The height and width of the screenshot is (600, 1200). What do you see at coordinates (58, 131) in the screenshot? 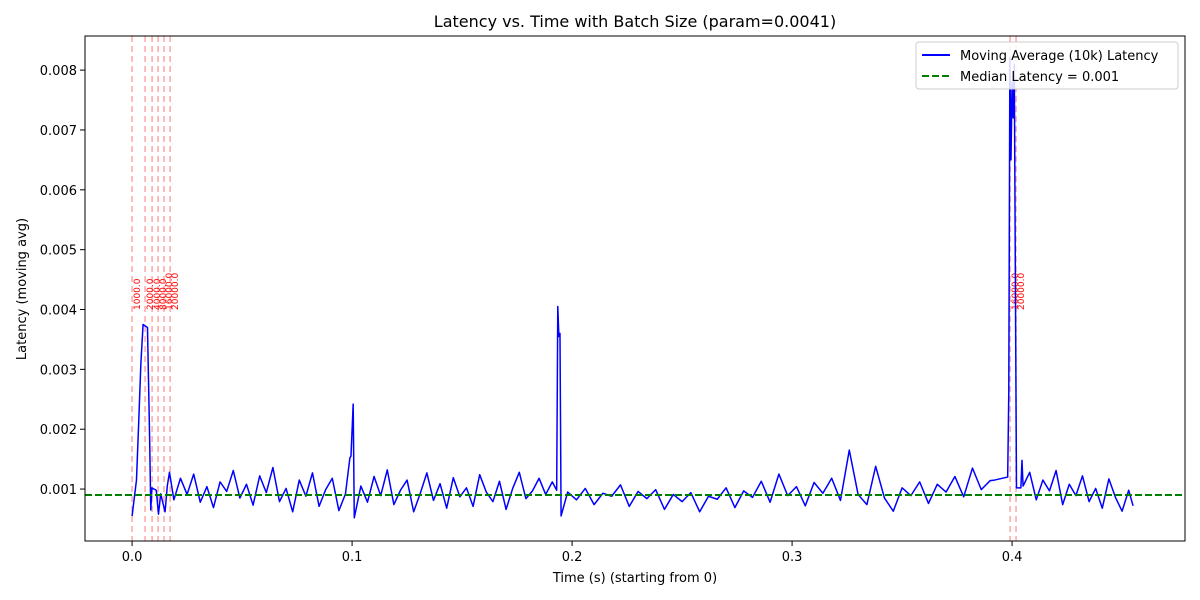
I see `y-tick-label: 0.007` at bounding box center [58, 131].